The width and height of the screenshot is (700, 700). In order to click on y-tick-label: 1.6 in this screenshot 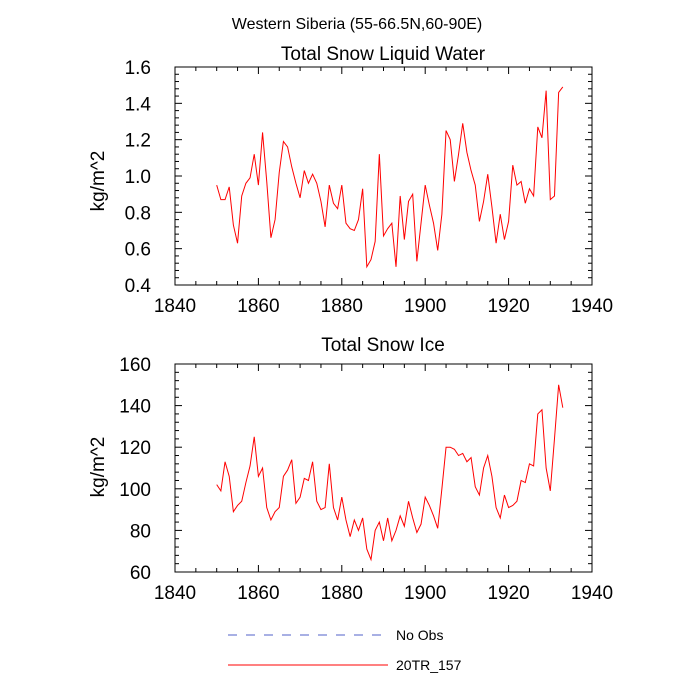, I will do `click(138, 68)`.